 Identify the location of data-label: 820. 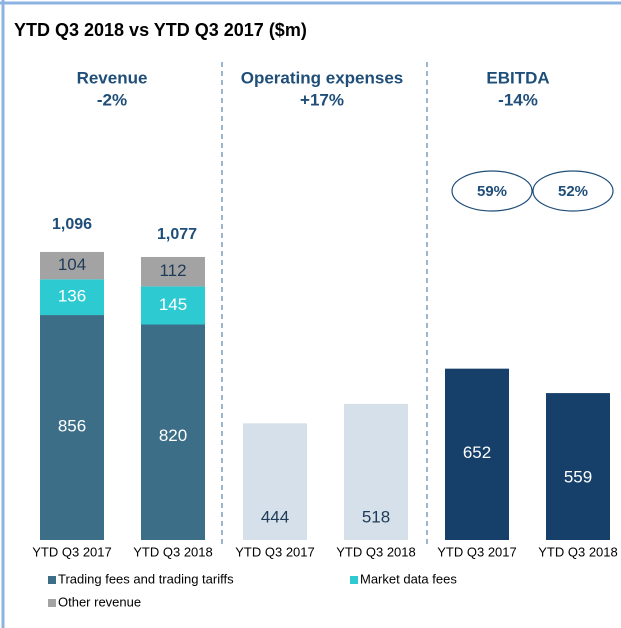
(173, 435).